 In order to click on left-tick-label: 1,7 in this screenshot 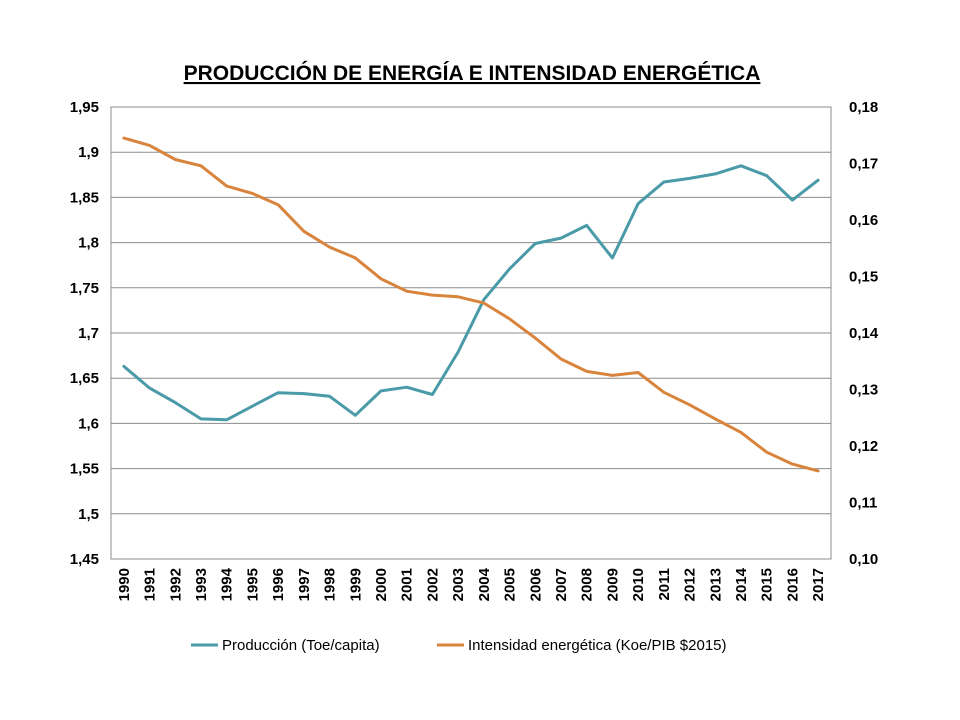, I will do `click(88, 333)`.